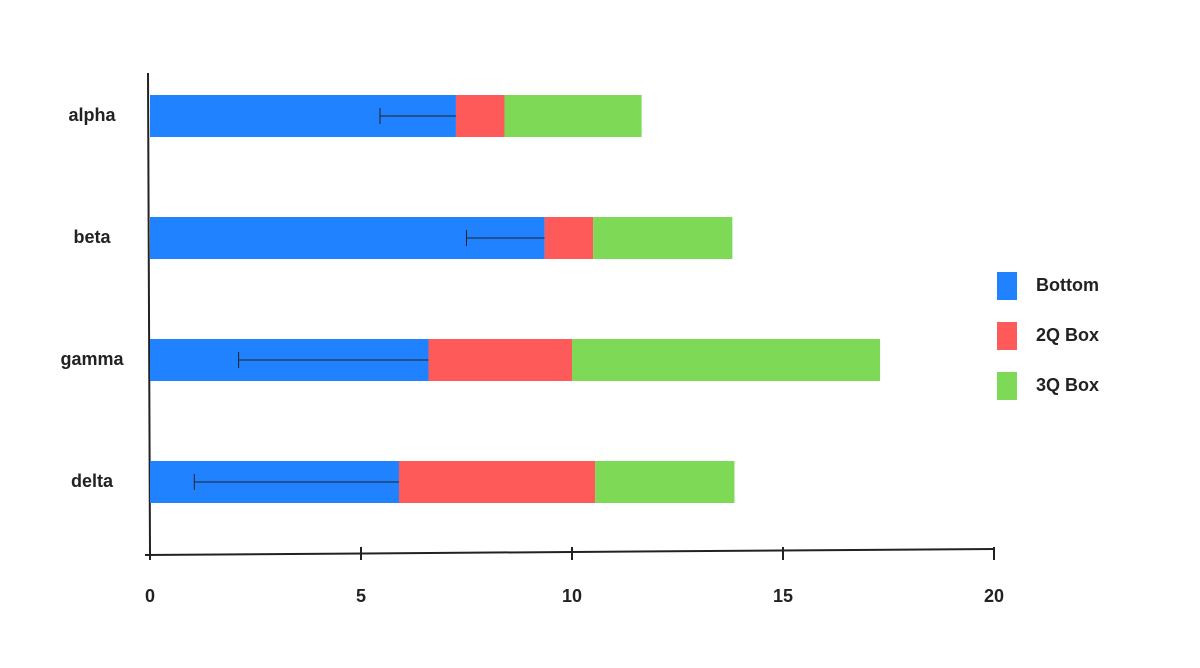  Describe the element at coordinates (994, 596) in the screenshot. I see `x-tick-label: 20` at that location.